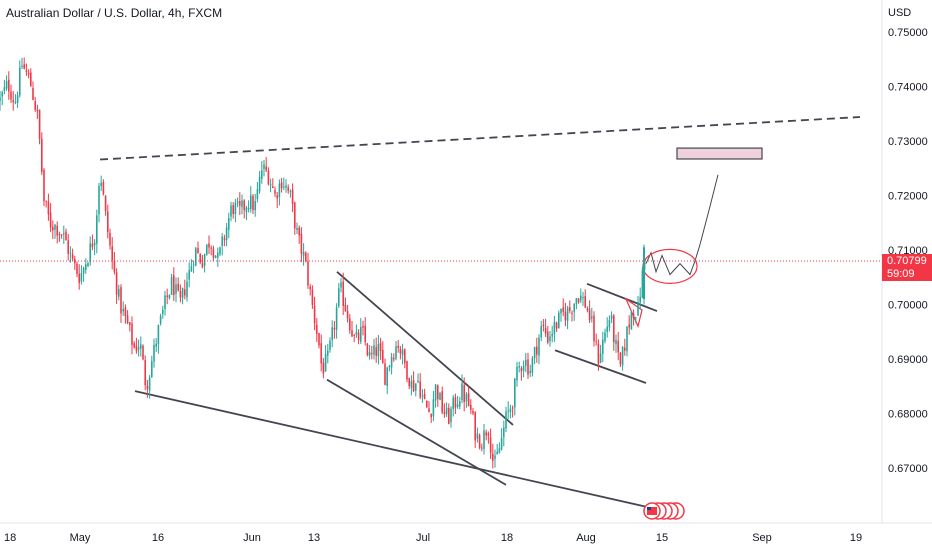 This screenshot has height=550, width=932. I want to click on current-price-tag: 0.70799 59:09, so click(907, 267).